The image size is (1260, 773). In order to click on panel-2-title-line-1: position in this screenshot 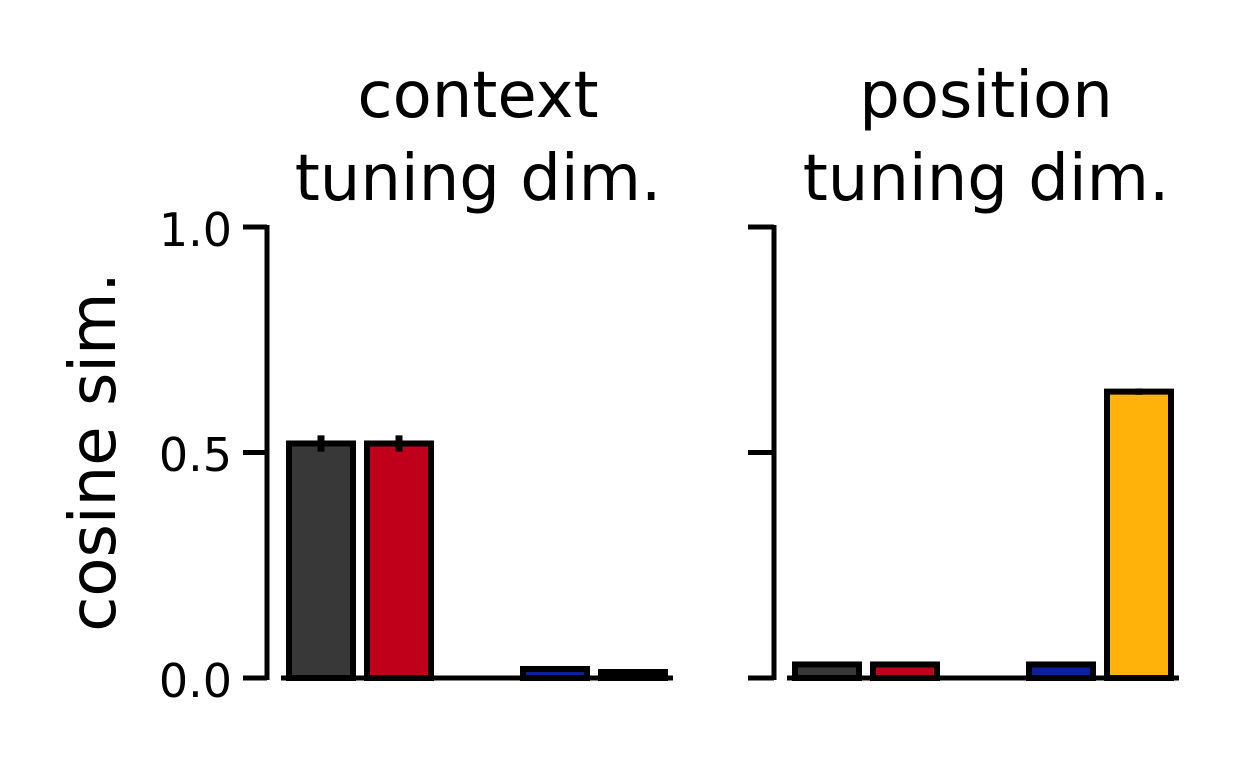, I will do `click(986, 96)`.